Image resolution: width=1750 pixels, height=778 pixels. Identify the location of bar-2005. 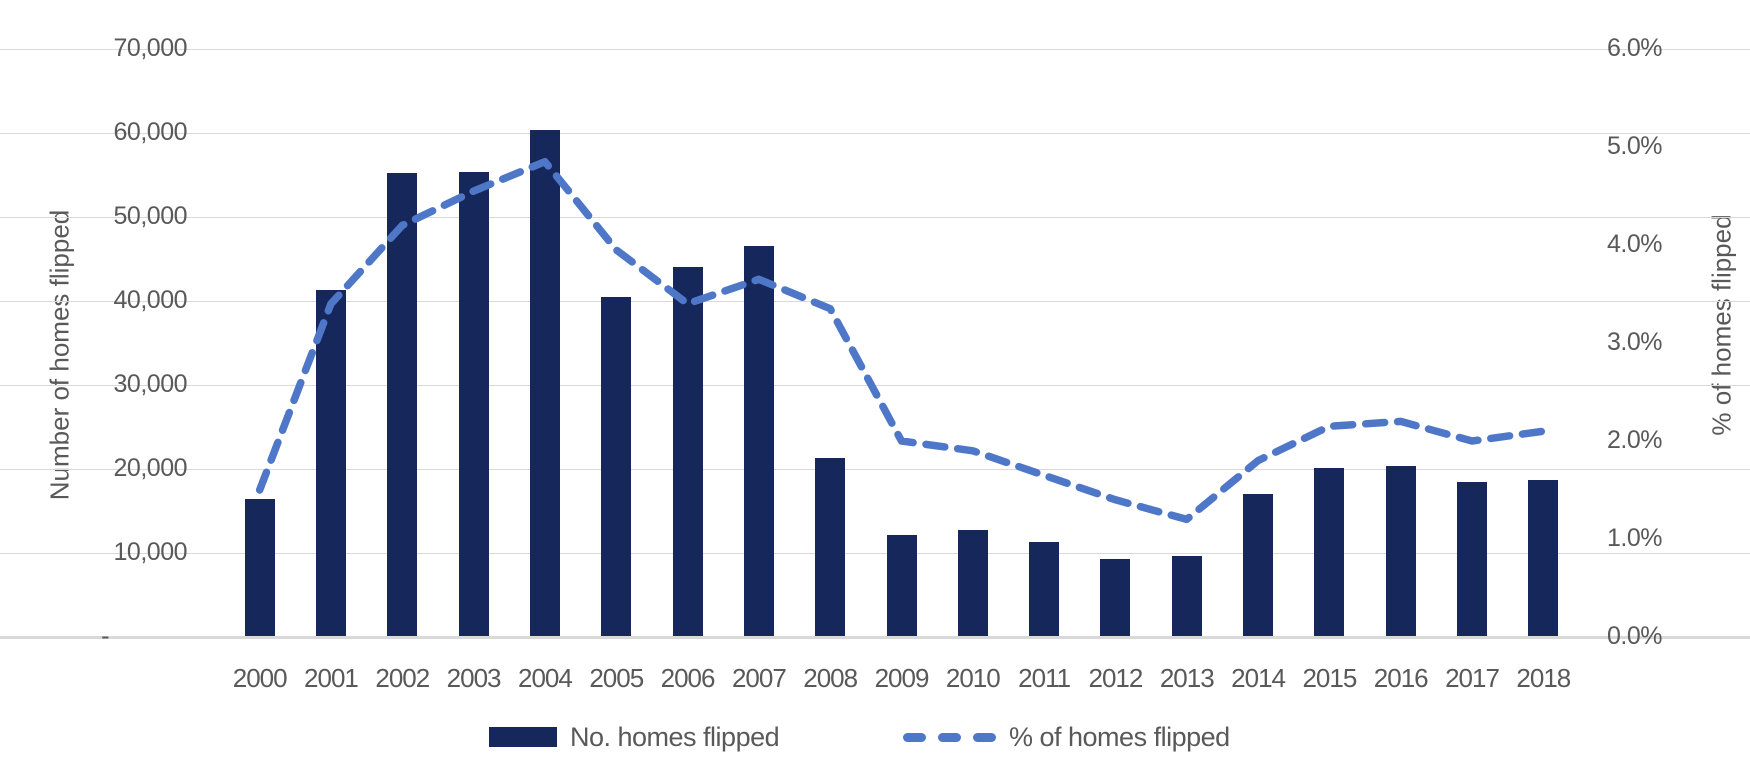
(616, 466).